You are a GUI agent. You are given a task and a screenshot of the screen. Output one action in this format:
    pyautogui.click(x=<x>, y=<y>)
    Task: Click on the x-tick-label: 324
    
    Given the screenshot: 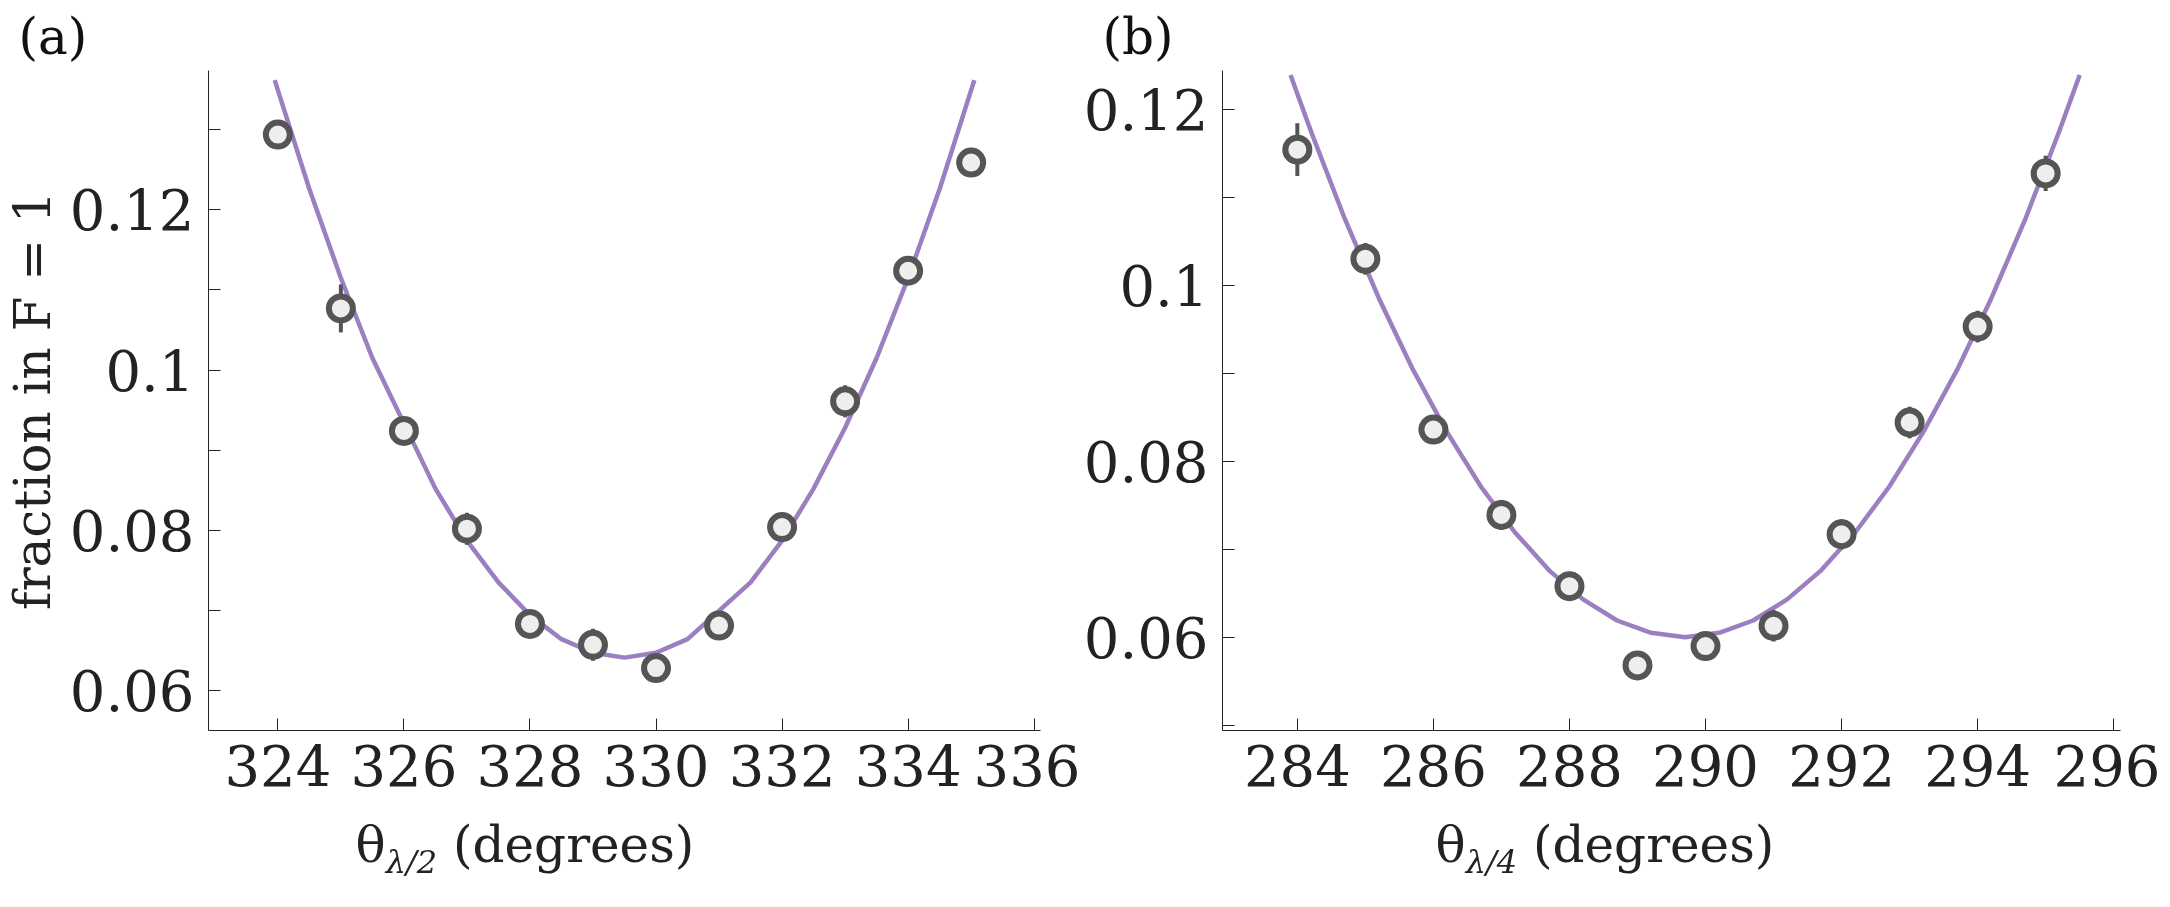 What is the action you would take?
    pyautogui.click(x=278, y=766)
    